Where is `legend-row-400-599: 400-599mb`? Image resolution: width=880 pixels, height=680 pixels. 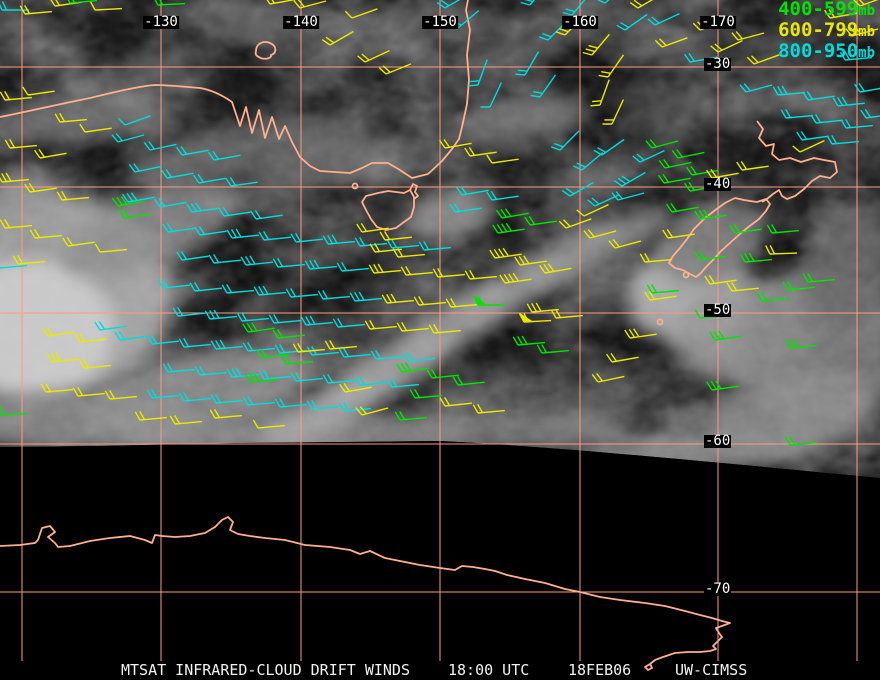 legend-row-400-599: 400-599mb is located at coordinates (826, 10).